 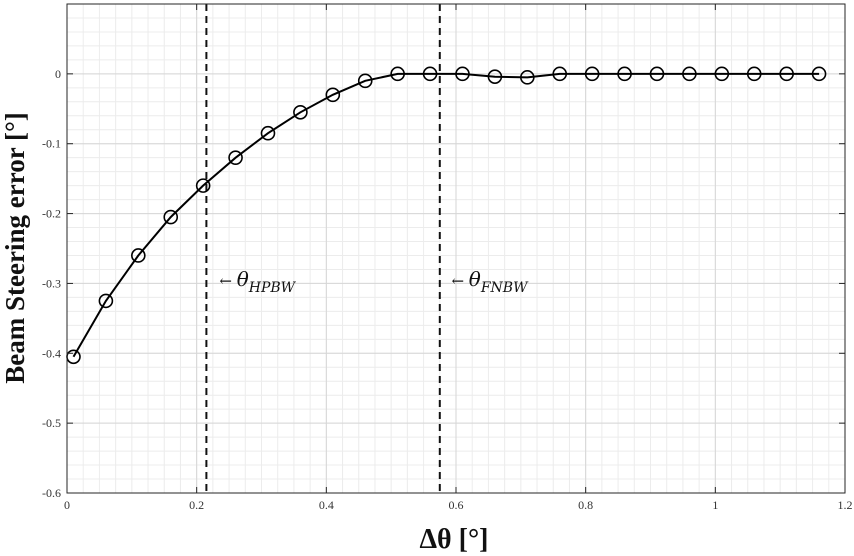 What do you see at coordinates (453, 539) in the screenshot?
I see `x-axis-label: Δθ [°]` at bounding box center [453, 539].